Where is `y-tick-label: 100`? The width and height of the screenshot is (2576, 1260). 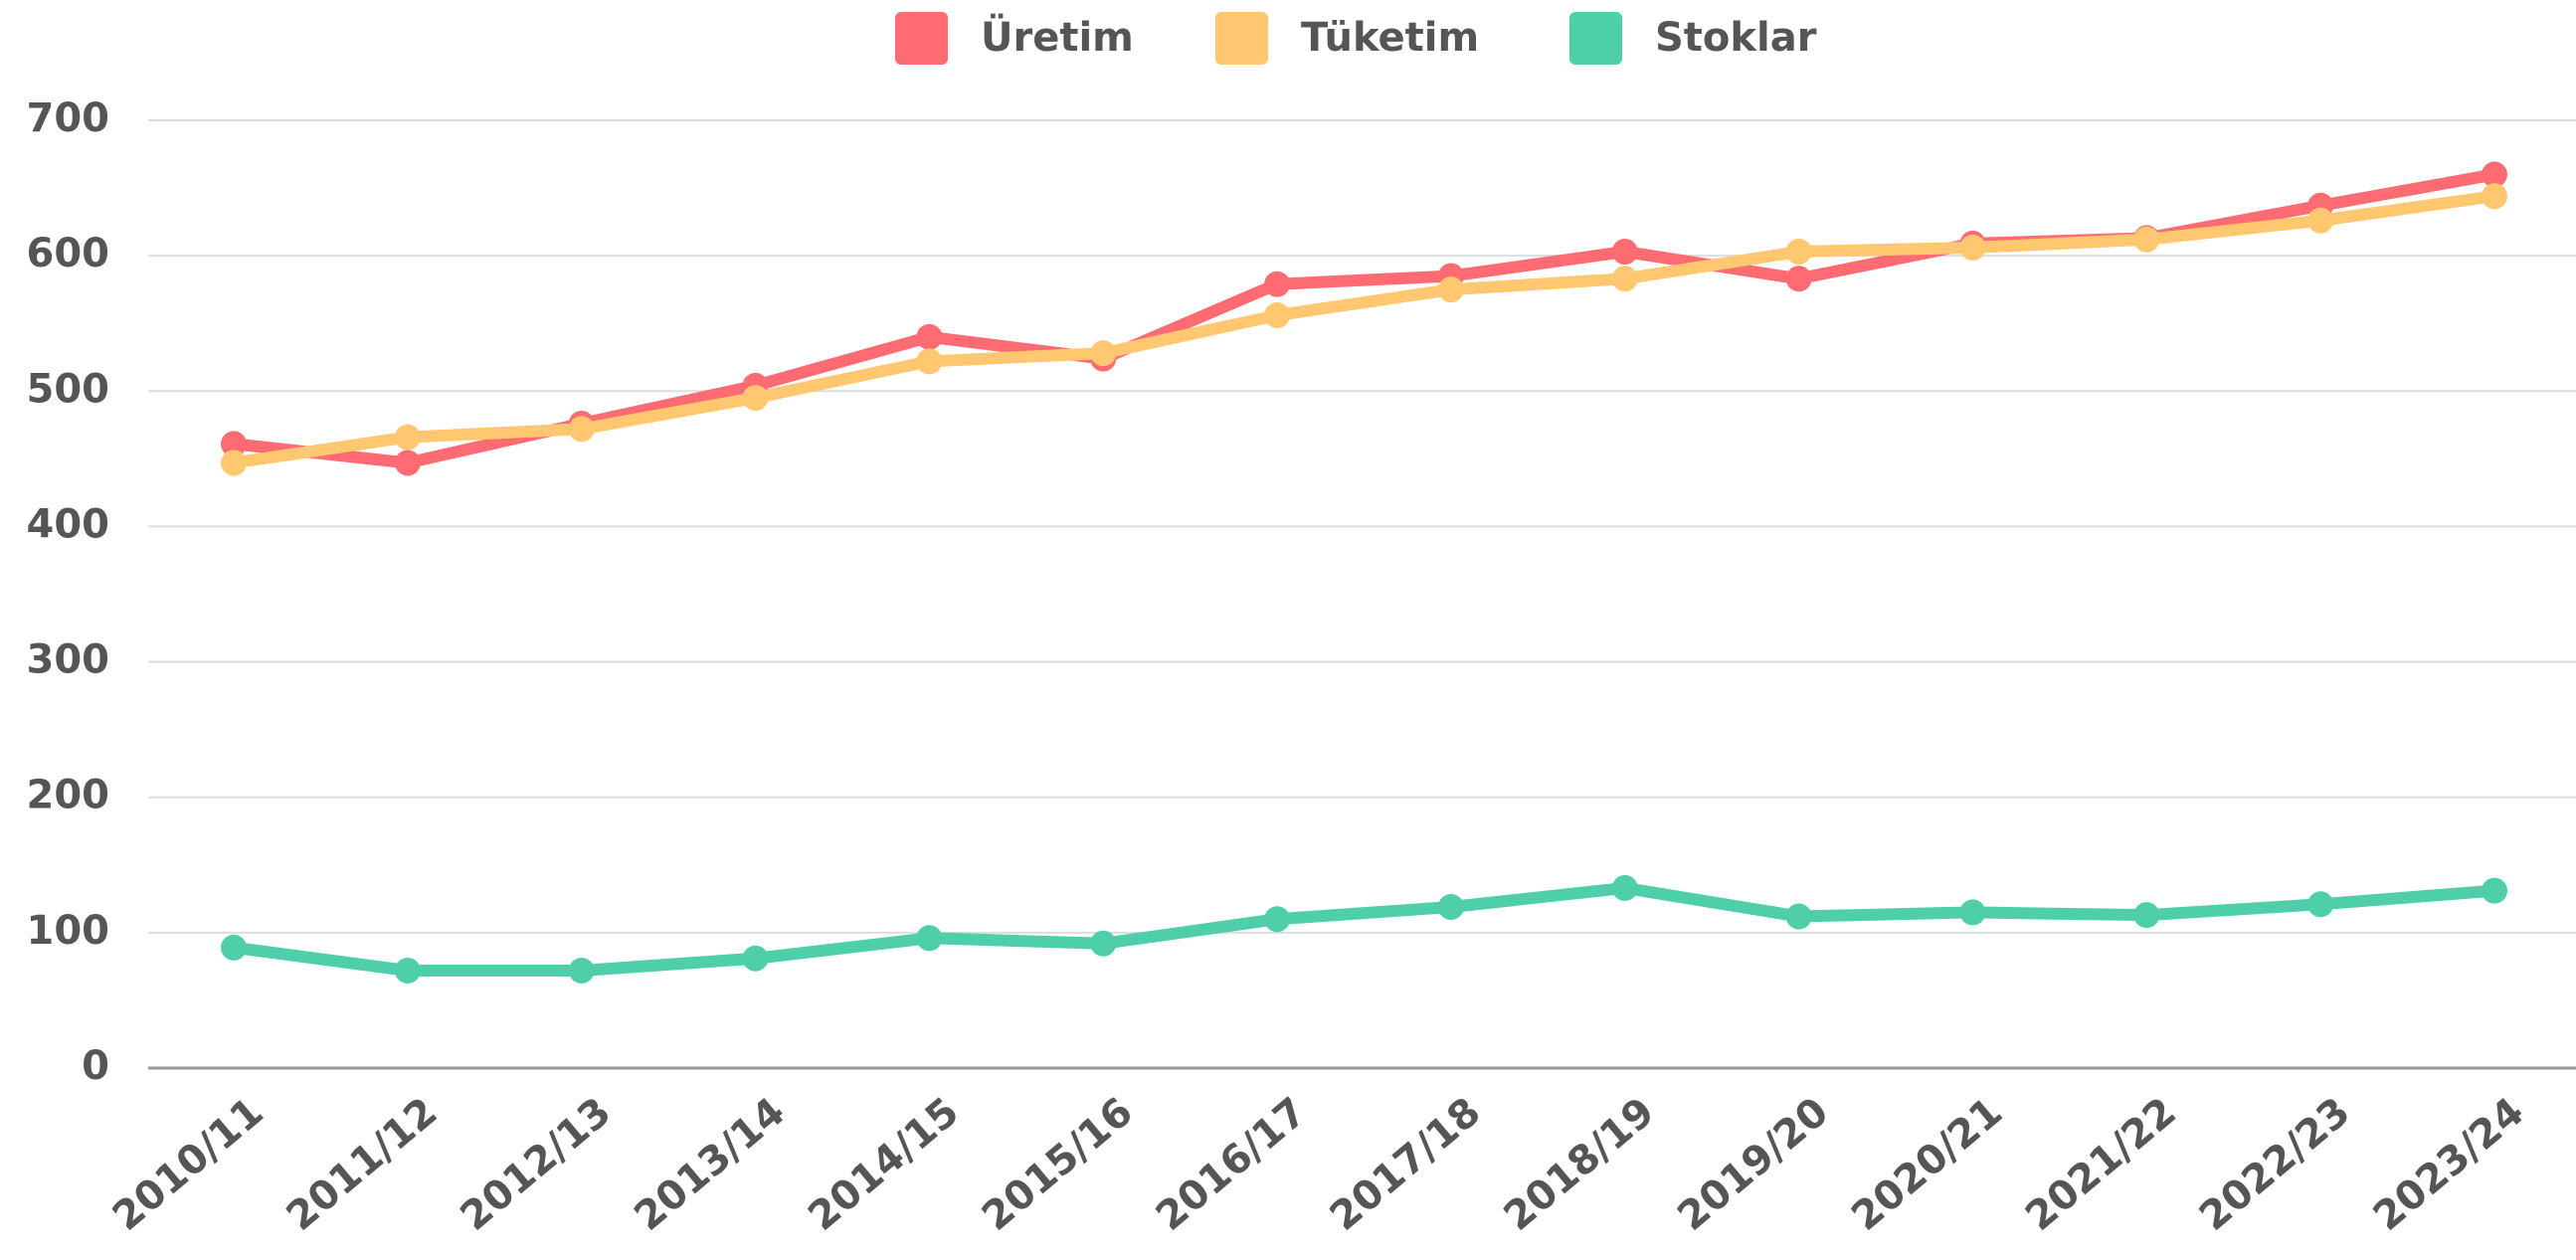 y-tick-label: 100 is located at coordinates (68, 931).